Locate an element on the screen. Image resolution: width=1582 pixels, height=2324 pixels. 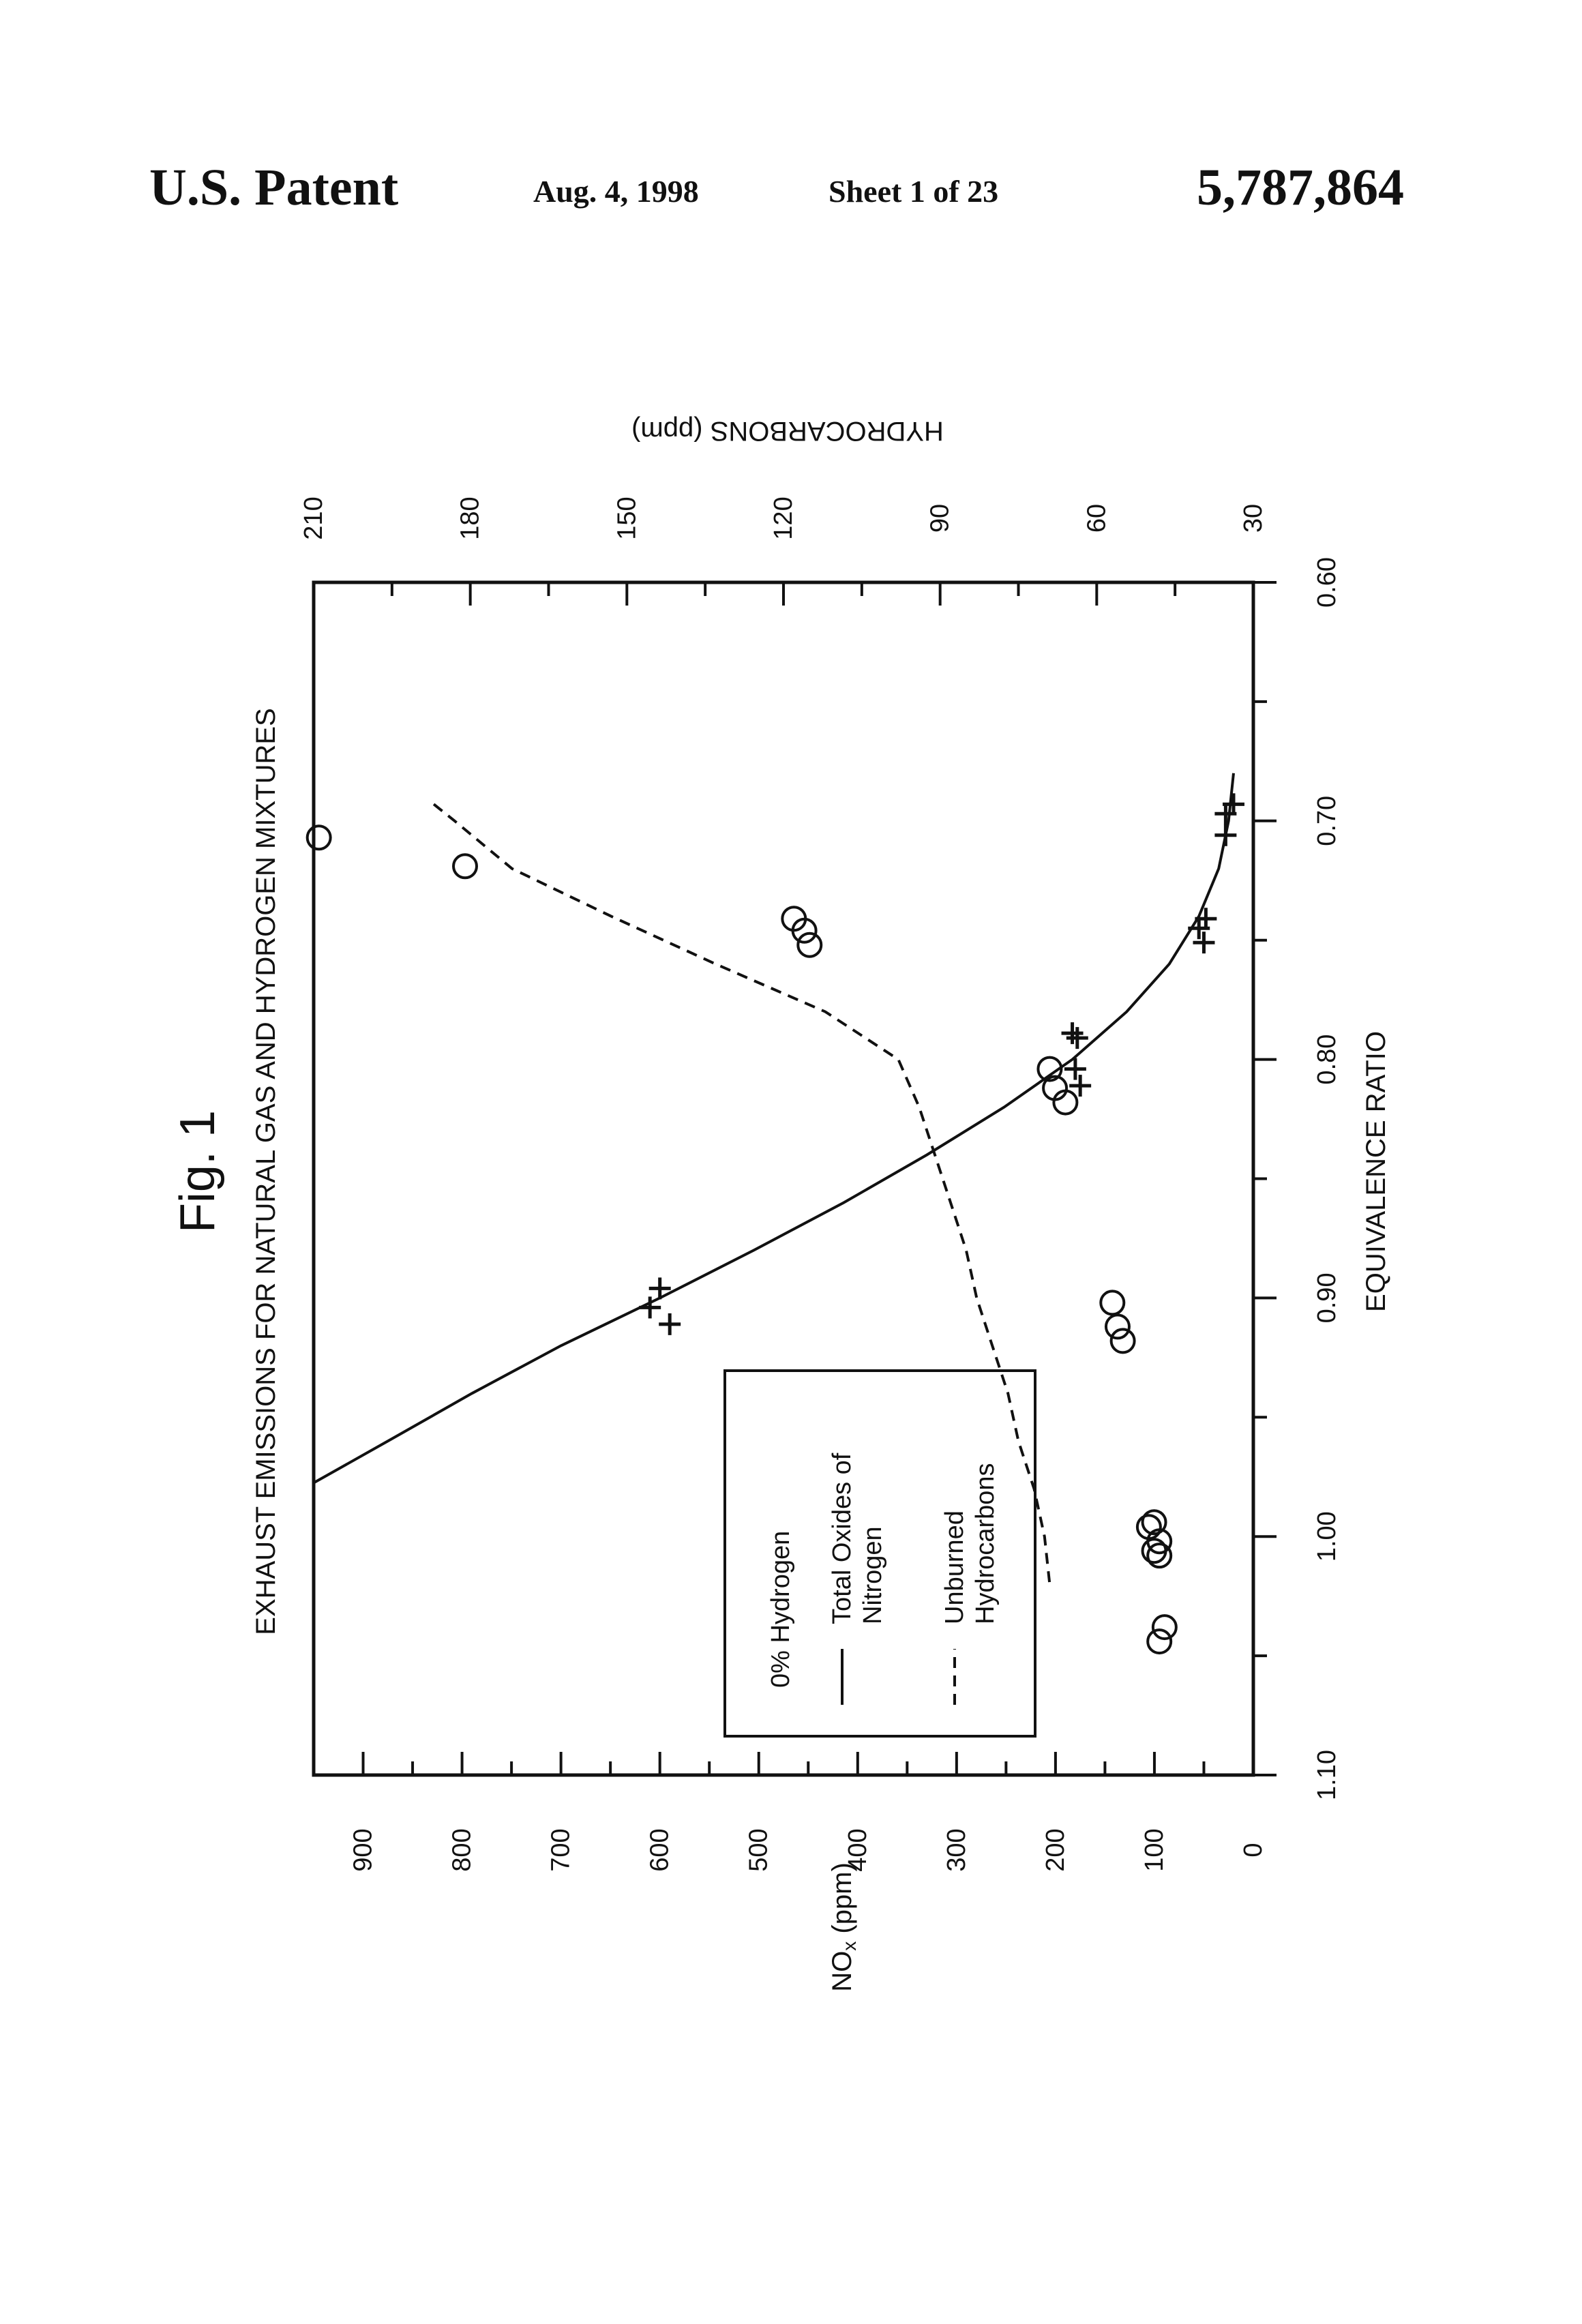
x-tick-label: 0.90 is located at coordinates (1327, 1297).